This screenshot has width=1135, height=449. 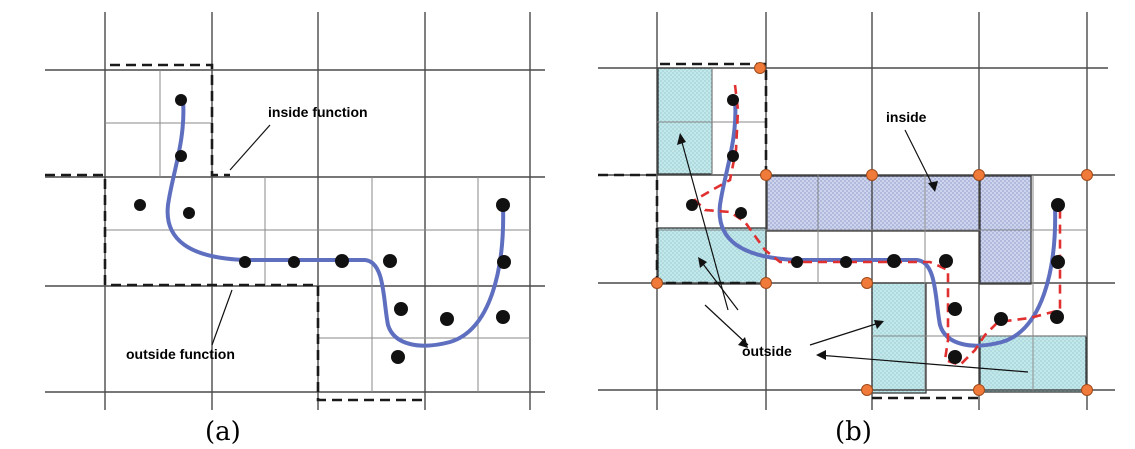 I want to click on outside-label: outside, so click(x=767, y=351).